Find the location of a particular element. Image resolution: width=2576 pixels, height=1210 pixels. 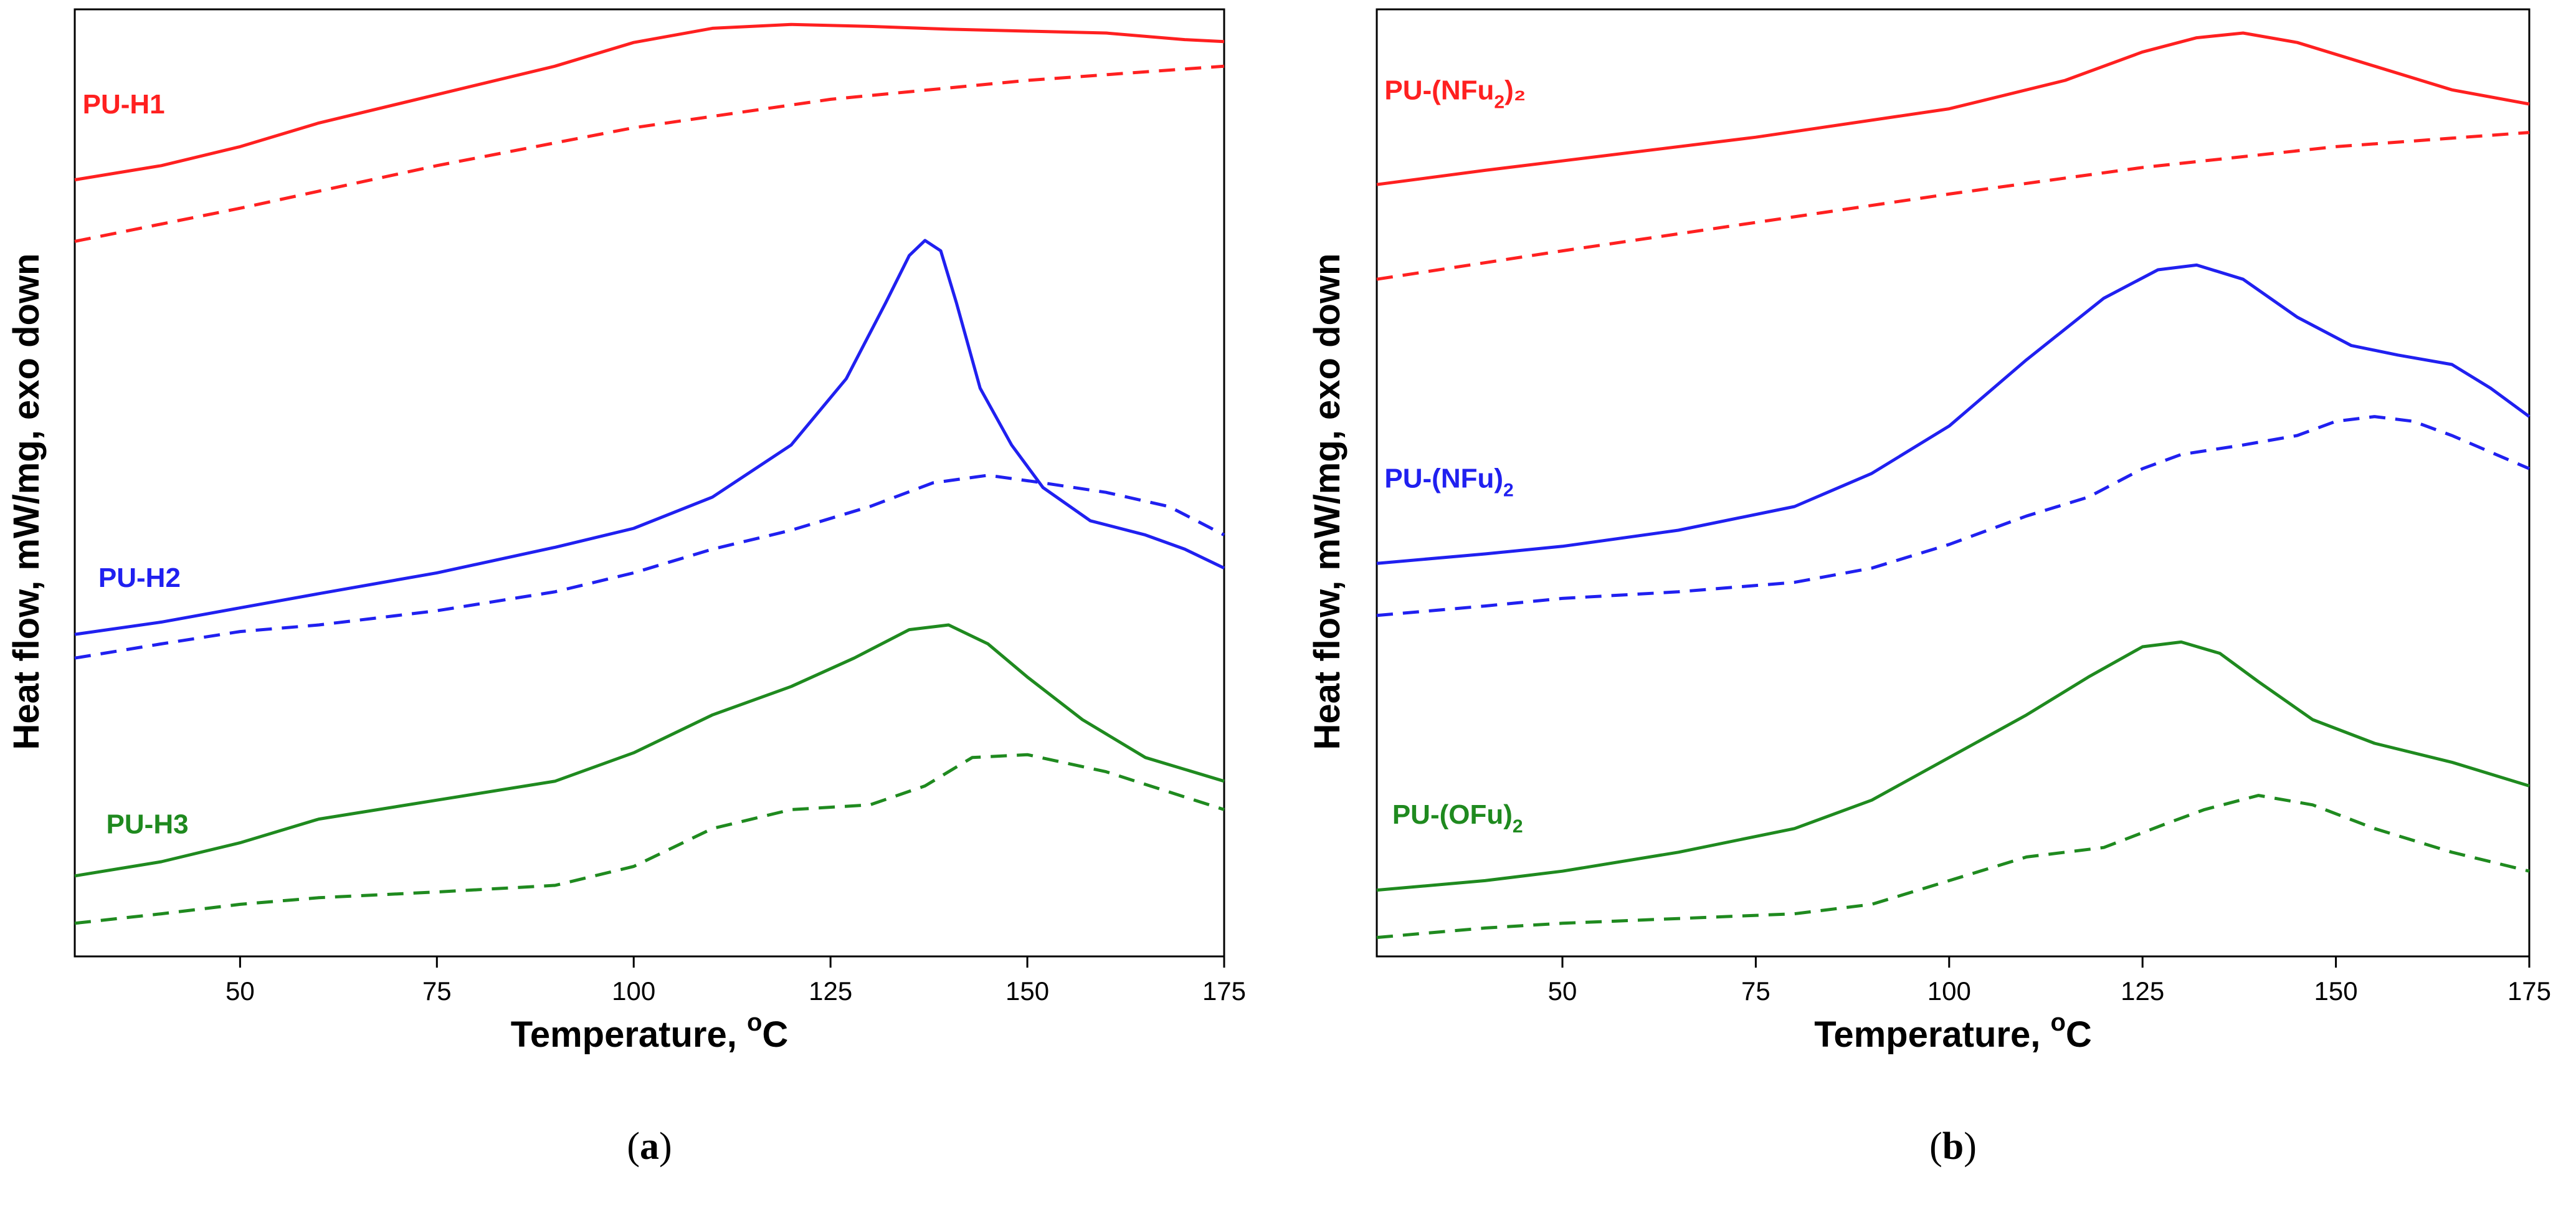

panel-label: (b) is located at coordinates (1953, 1146).